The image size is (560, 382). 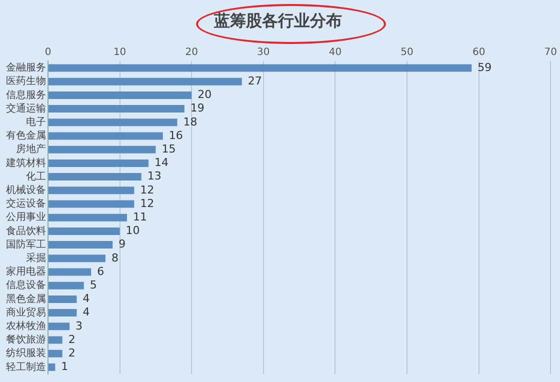 What do you see at coordinates (114, 257) in the screenshot?
I see `data-label: 8` at bounding box center [114, 257].